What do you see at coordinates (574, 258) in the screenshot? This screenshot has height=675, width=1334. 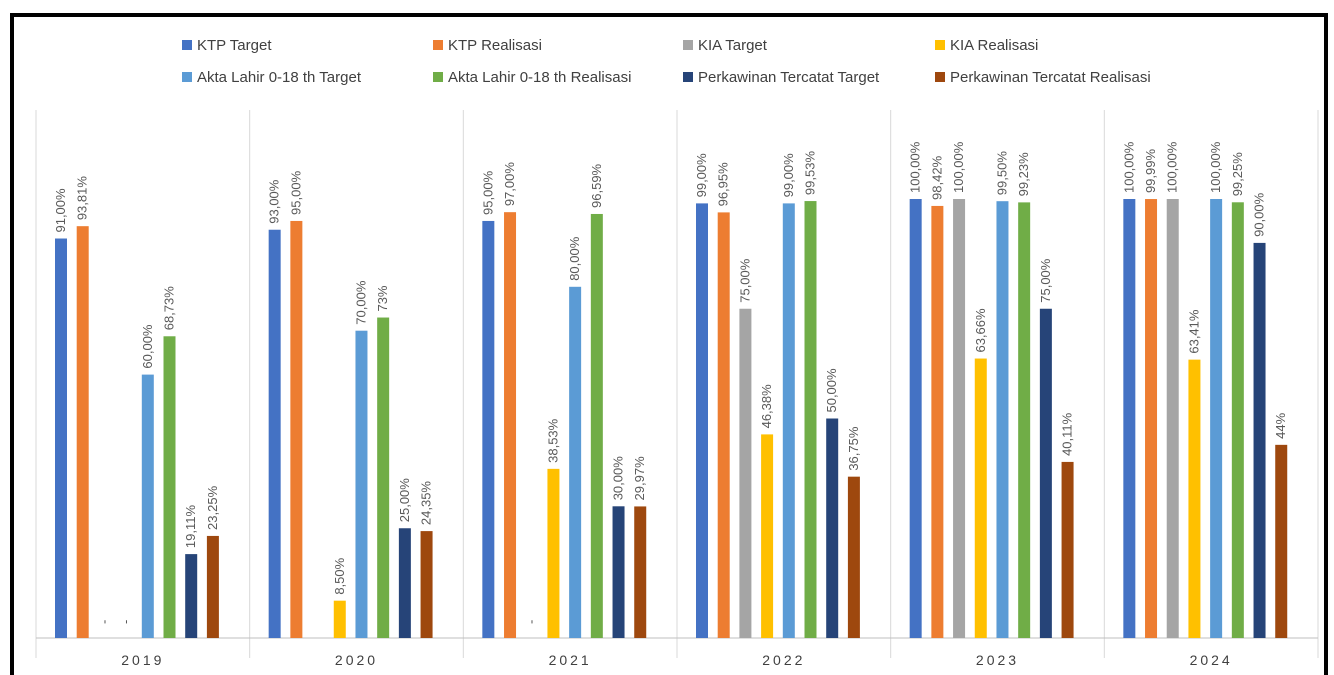 I see `data-label: 80,00%` at bounding box center [574, 258].